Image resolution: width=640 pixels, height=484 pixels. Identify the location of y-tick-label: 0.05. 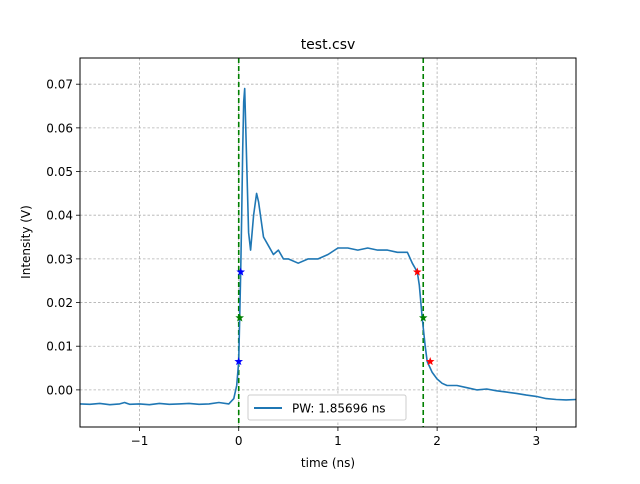
(59, 172).